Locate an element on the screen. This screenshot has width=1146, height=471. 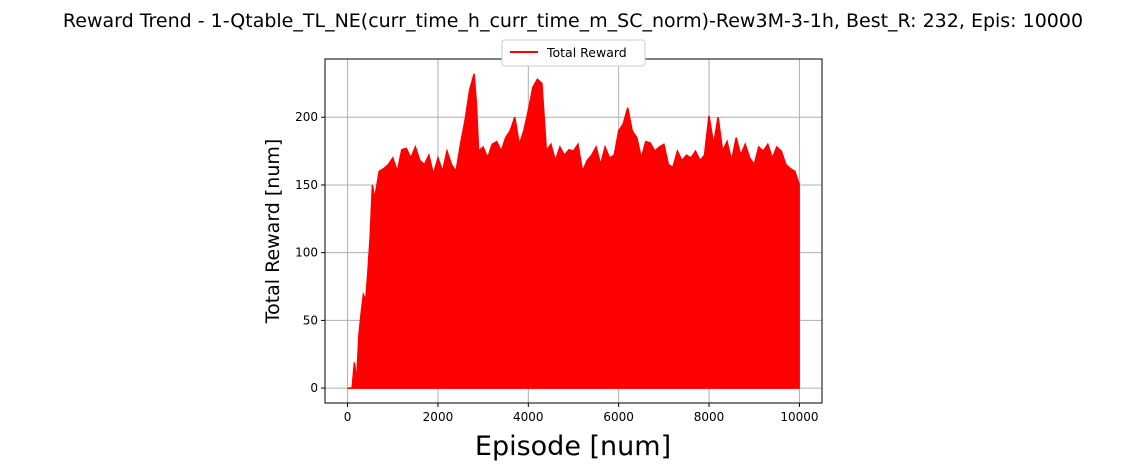
y-tick-label: 200 is located at coordinates (306, 117).